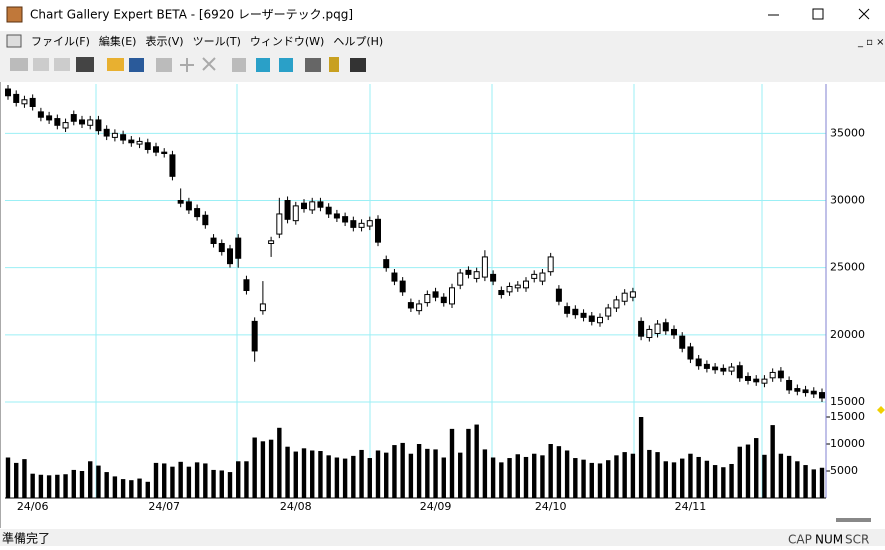 This screenshot has height=550, width=885. Describe the element at coordinates (26, 538) in the screenshot. I see `status-text: 準備完了` at that location.